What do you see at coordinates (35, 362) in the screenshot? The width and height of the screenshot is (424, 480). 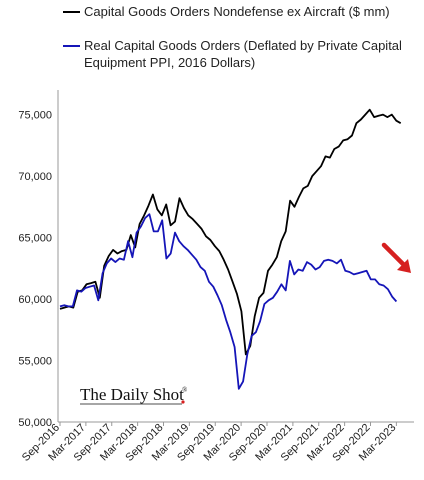 I see `y-tick-label: 55,000` at bounding box center [35, 362].